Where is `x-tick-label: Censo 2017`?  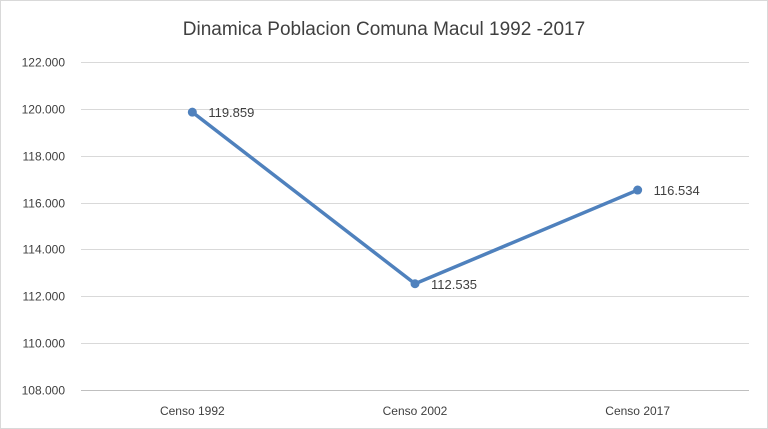
x-tick-label: Censo 2017 is located at coordinates (637, 411).